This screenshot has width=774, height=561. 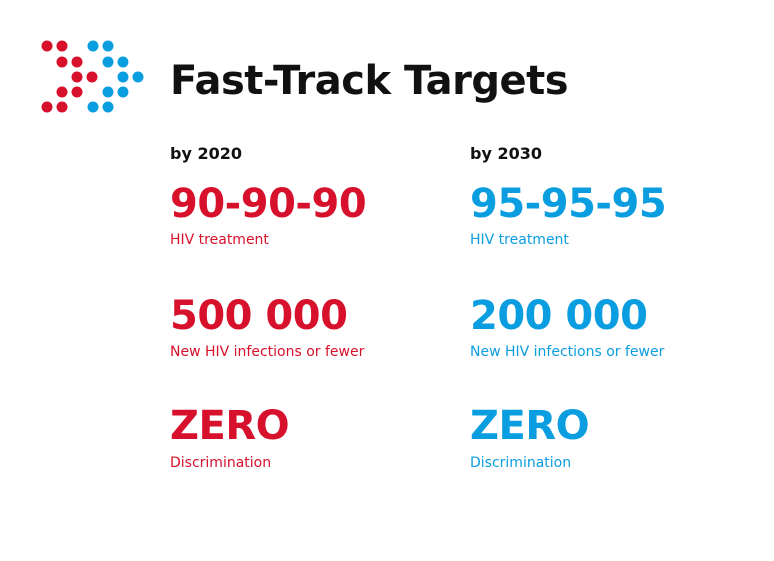 What do you see at coordinates (259, 316) in the screenshot?
I see `target-value: 500 000` at bounding box center [259, 316].